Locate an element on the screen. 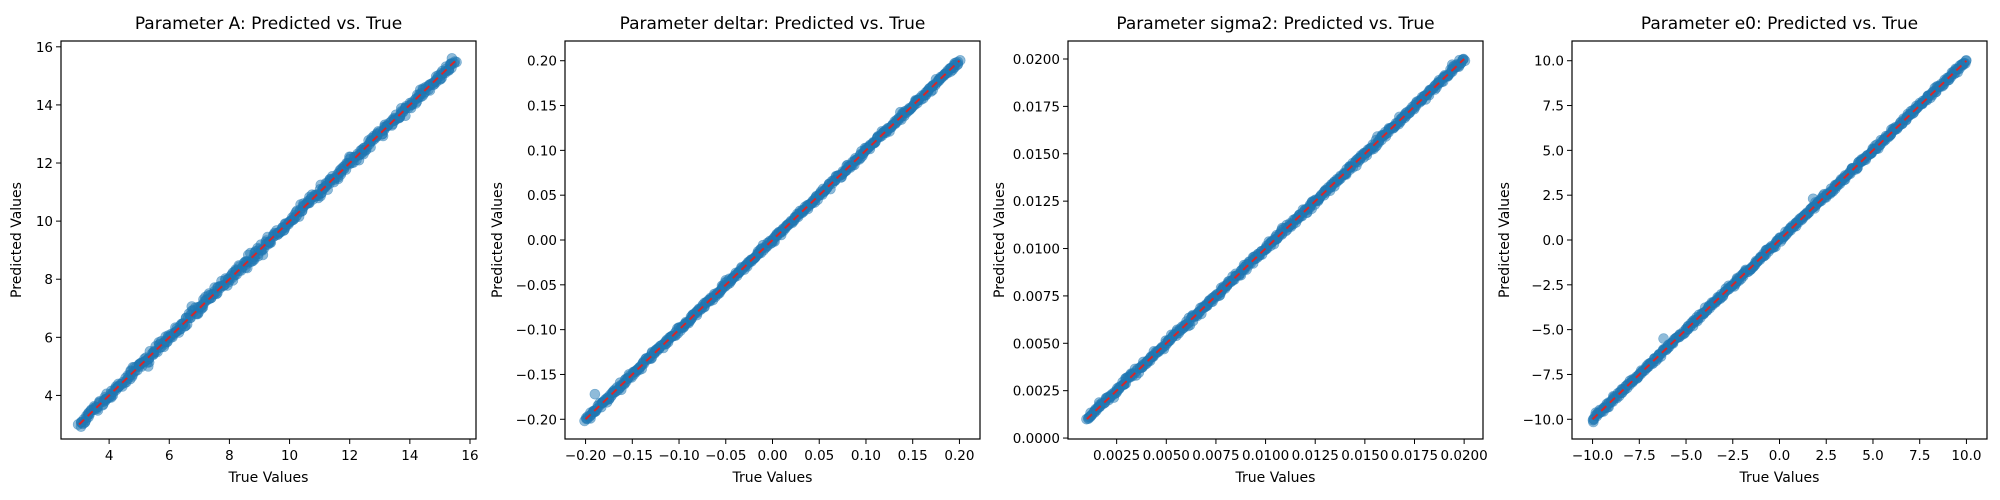 This screenshot has height=500, width=2000. y-tick-label: 0.0125 is located at coordinates (1036, 202).